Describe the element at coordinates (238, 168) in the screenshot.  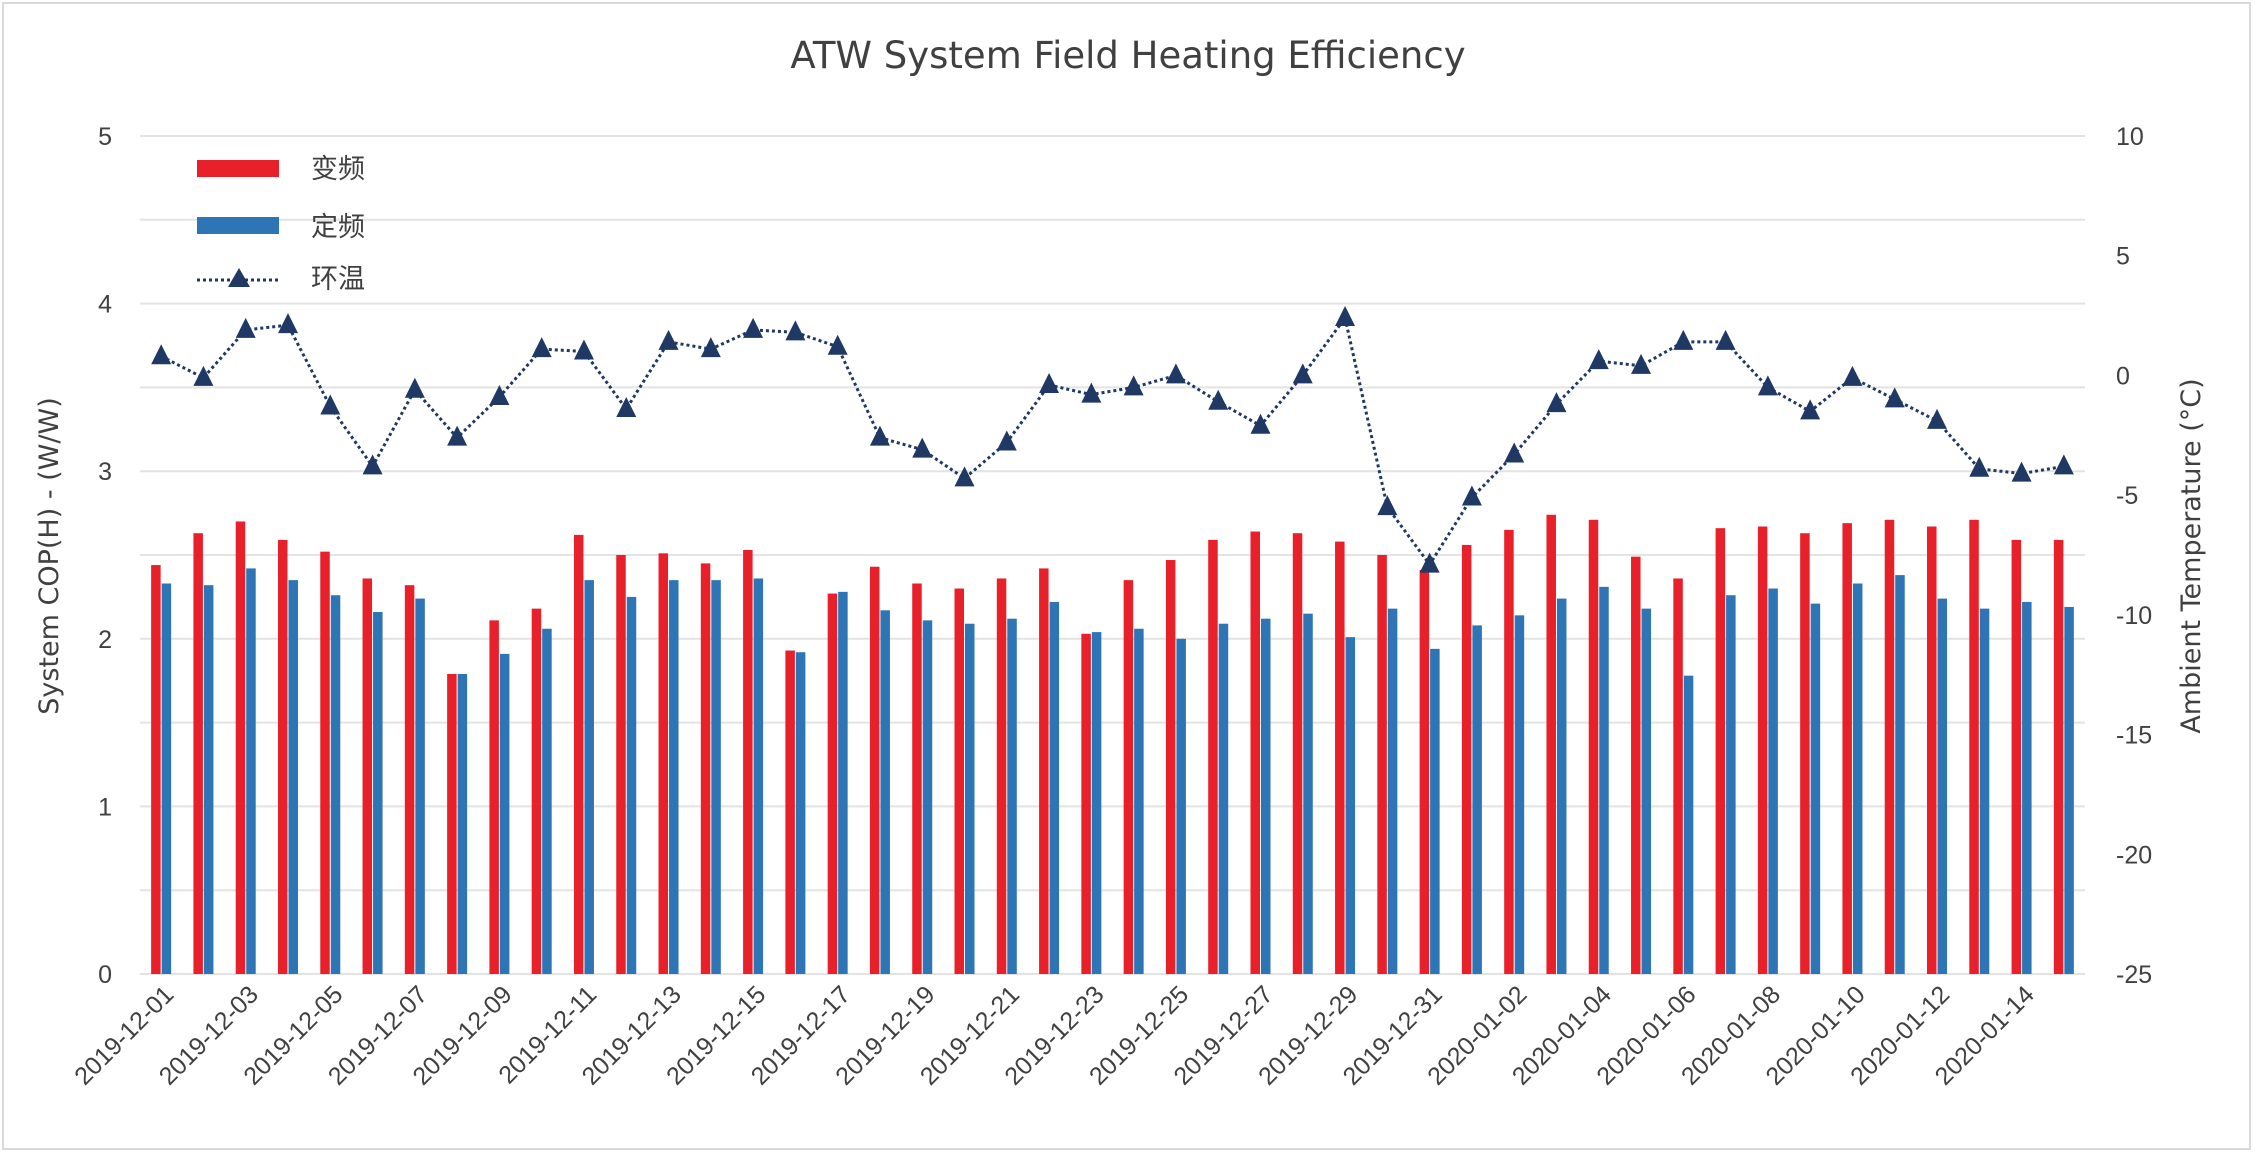
I see `legend-swatch-inverter` at that location.